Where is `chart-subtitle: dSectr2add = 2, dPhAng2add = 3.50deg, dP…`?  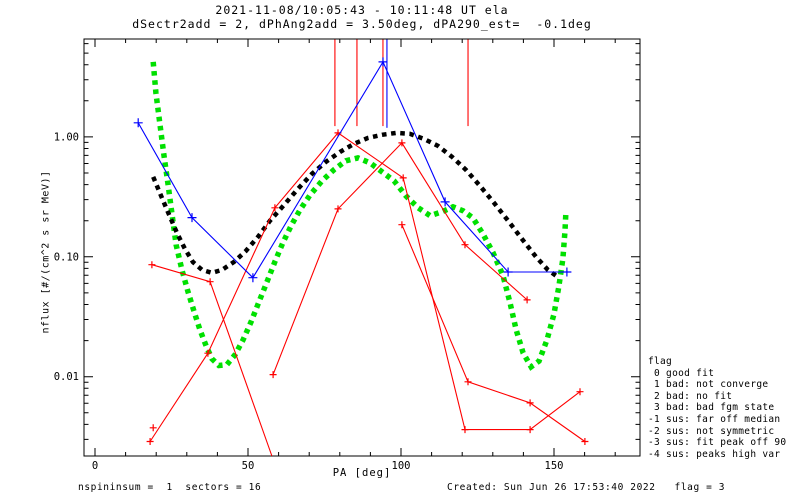
chart-subtitle: dSectr2add = 2, dPhAng2add = 3.50deg, dP… is located at coordinates (362, 24).